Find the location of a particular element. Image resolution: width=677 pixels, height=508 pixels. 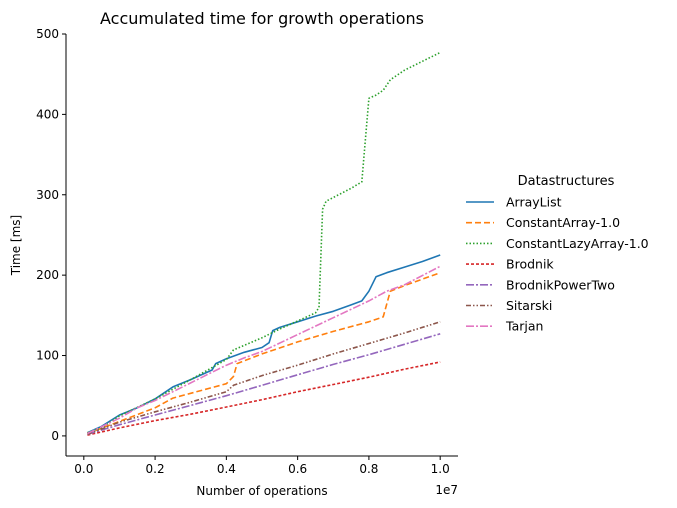

x-tick-label: 0.0 is located at coordinates (83, 469).